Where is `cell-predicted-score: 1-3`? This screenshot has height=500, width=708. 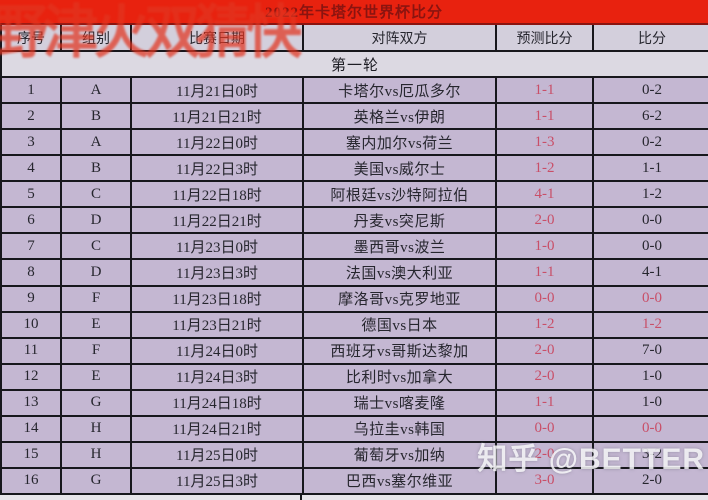 cell-predicted-score: 1-3 is located at coordinates (545, 142).